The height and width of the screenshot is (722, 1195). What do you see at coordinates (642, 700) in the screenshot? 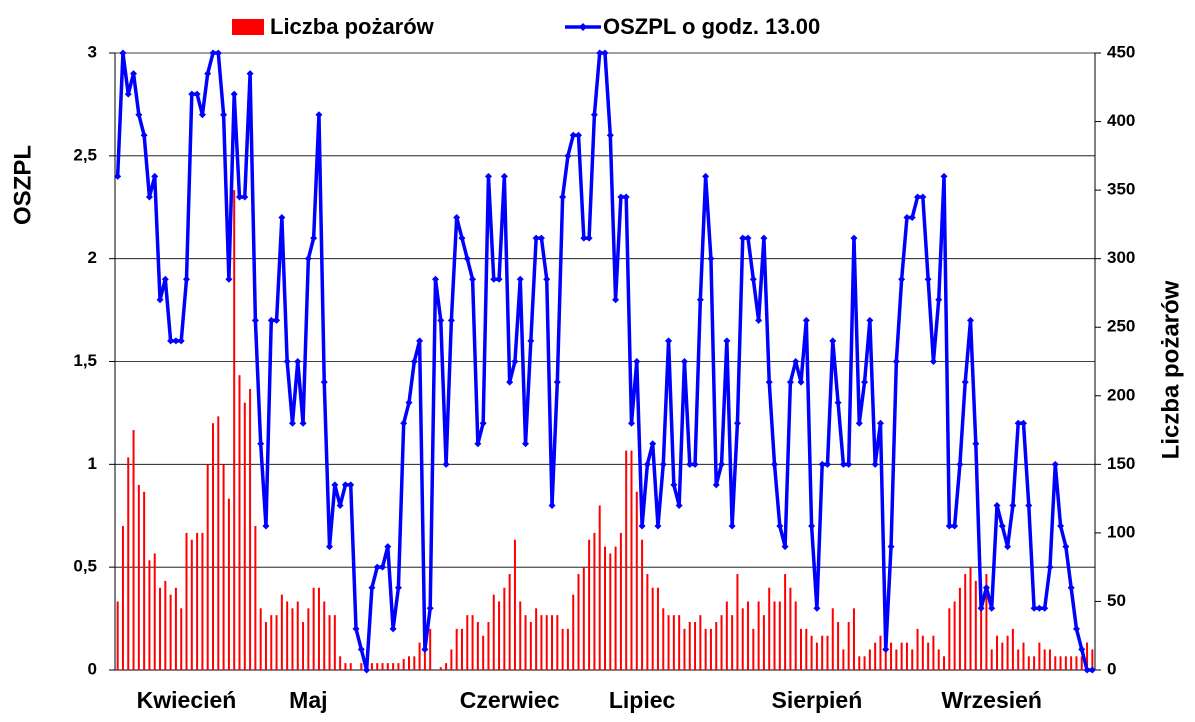
I see `x-tick-label: Lipiec` at bounding box center [642, 700].